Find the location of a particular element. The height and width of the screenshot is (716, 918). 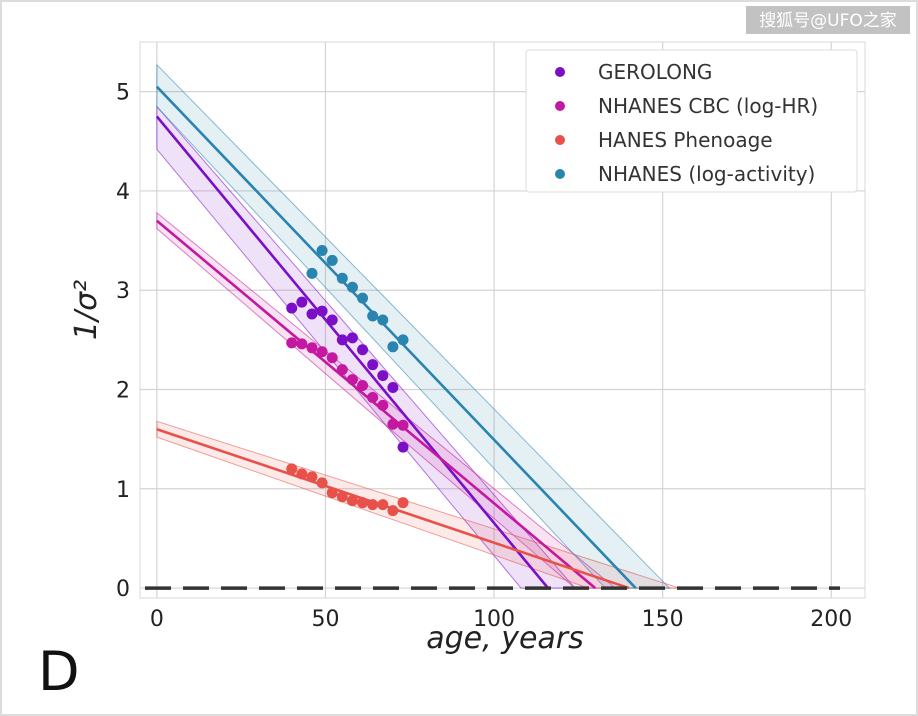

legend-label: GEROLONG is located at coordinates (655, 72).